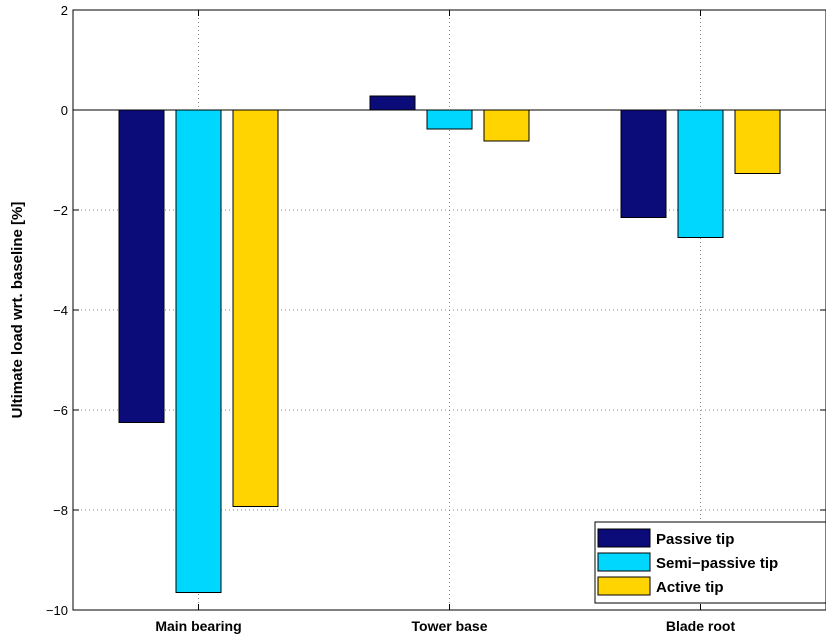  I want to click on y-tick-label: −4, so click(60, 310).